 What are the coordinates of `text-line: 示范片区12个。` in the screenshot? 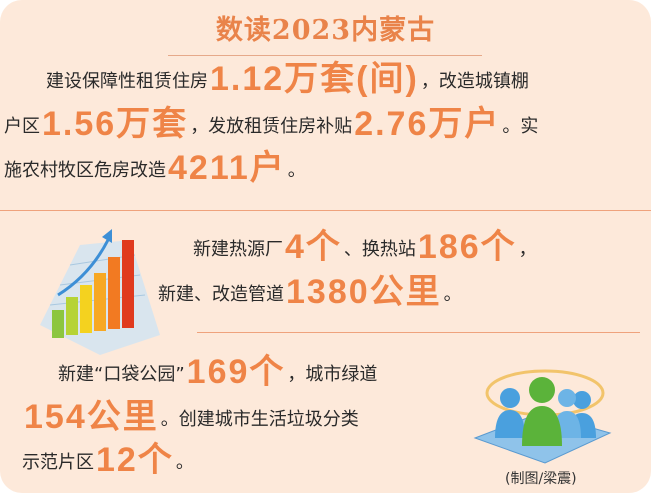 It's located at (108, 461).